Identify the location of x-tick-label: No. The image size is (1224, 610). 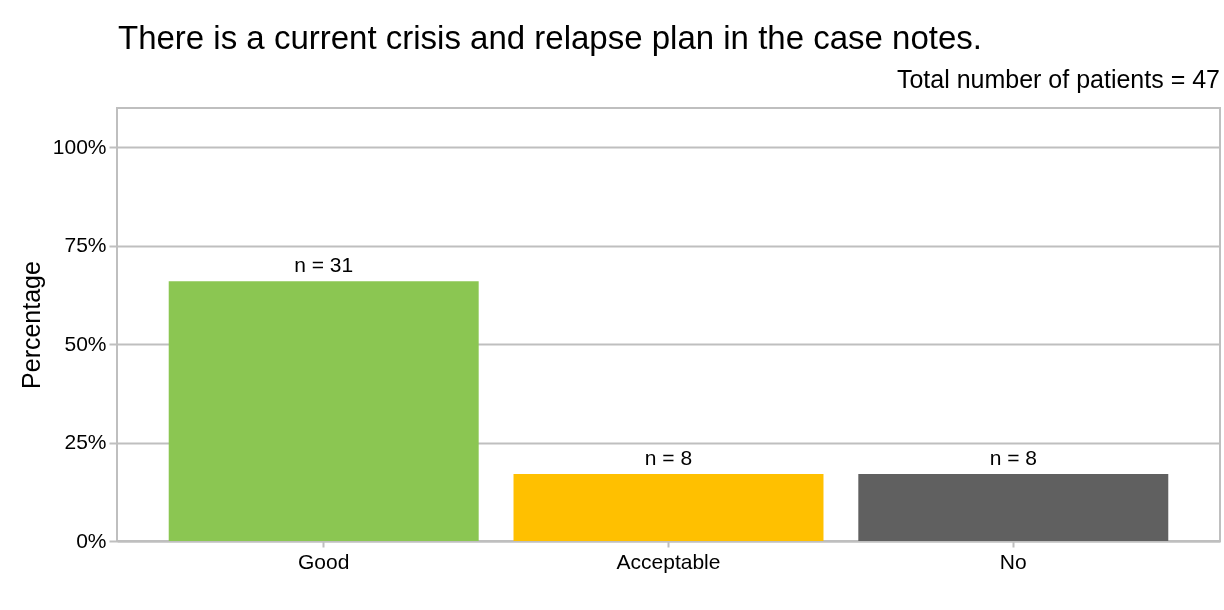
(1013, 561).